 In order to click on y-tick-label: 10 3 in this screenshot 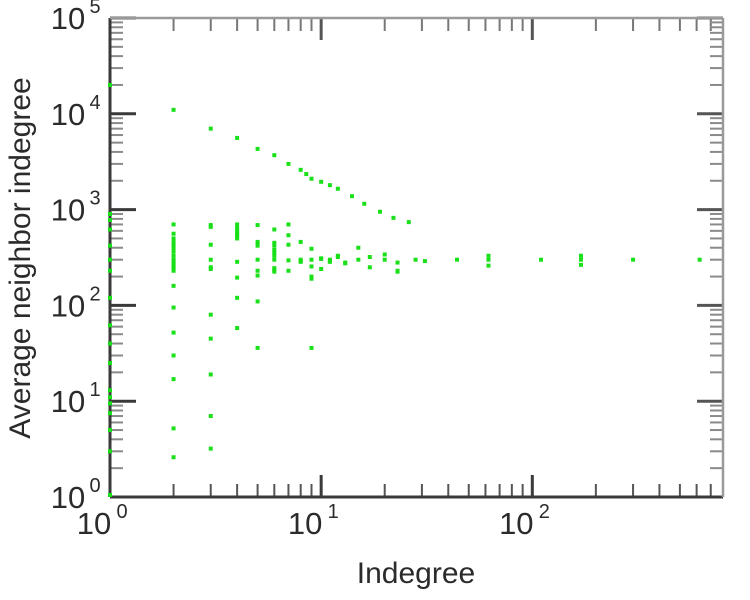, I will do `click(76, 208)`.